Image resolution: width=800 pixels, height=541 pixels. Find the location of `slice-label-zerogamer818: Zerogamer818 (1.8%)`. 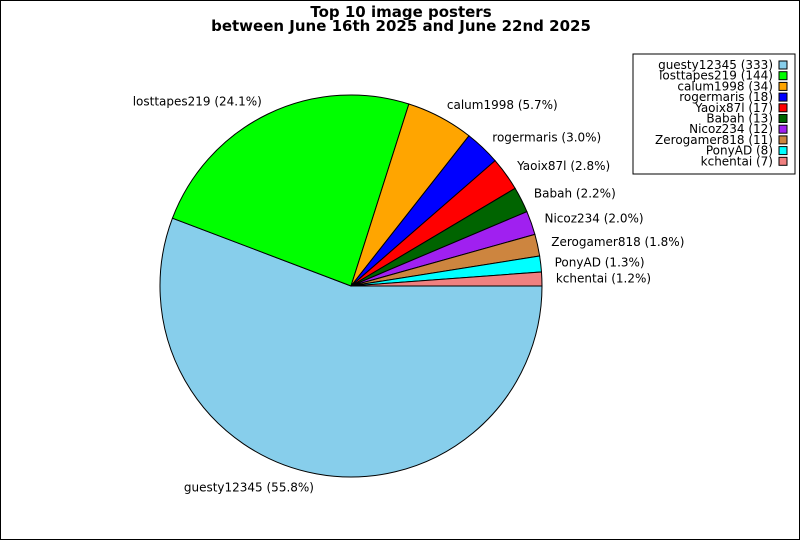

slice-label-zerogamer818: Zerogamer818 (1.8%) is located at coordinates (617, 242).